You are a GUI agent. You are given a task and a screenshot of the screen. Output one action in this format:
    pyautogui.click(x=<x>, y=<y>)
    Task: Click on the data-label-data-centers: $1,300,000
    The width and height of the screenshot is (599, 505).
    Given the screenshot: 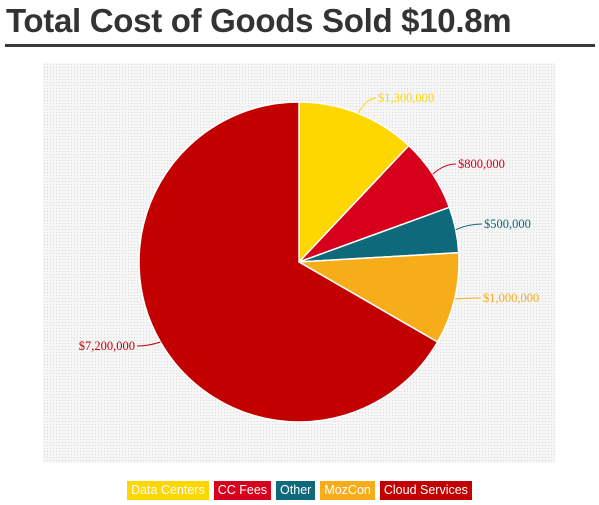 What is the action you would take?
    pyautogui.click(x=406, y=98)
    